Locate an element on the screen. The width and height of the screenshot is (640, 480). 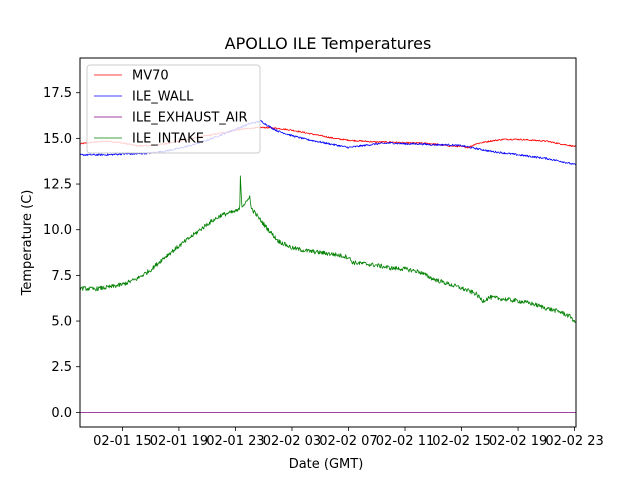
chart-title: APOLLO ILE Temperatures is located at coordinates (328, 43).